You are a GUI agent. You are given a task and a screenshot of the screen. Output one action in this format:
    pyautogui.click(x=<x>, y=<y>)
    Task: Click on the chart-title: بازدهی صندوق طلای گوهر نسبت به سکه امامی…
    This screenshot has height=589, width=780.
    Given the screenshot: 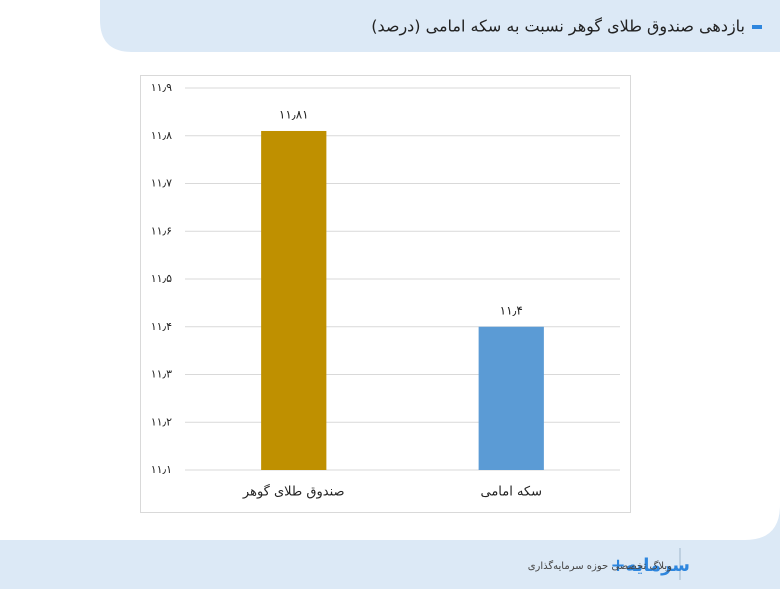 What is the action you would take?
    pyautogui.click(x=558, y=27)
    